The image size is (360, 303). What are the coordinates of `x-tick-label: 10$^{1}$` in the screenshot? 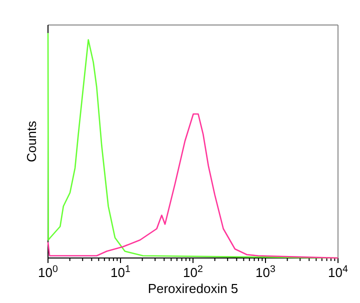 It's located at (120, 272).